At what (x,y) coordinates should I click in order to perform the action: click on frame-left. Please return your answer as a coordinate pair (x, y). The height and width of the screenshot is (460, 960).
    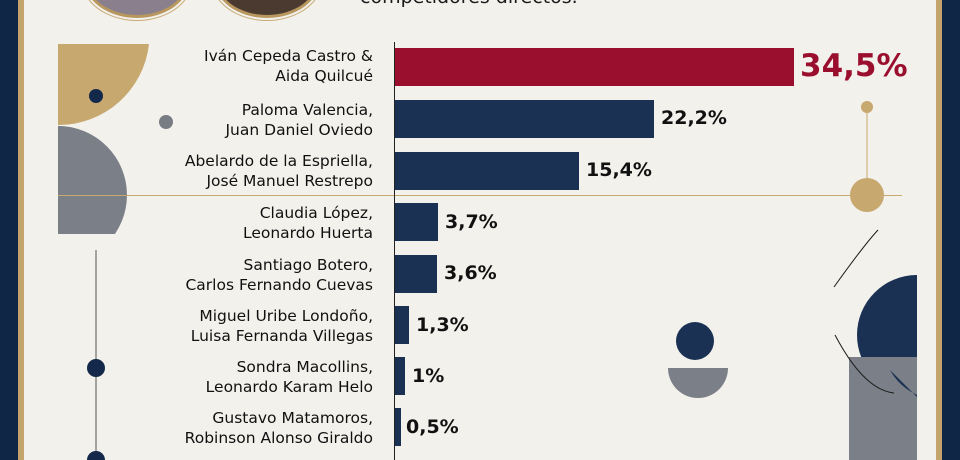
    Looking at the image, I should click on (9, 230).